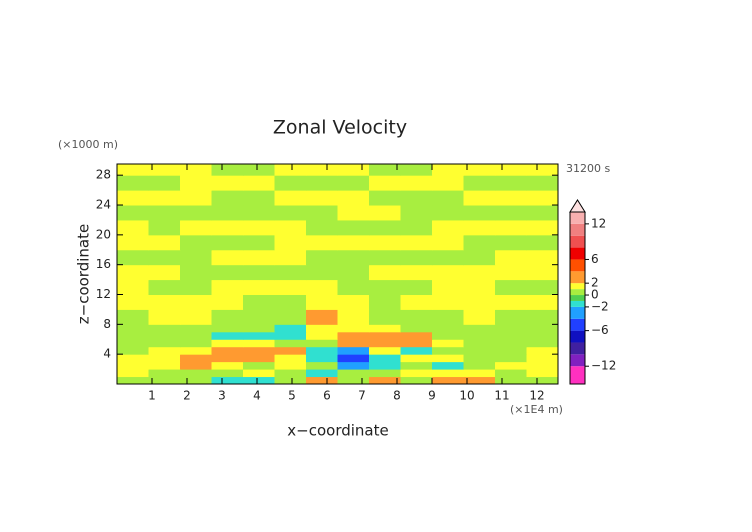 The image size is (752, 532). I want to click on y-tick-label: 12, so click(103, 294).